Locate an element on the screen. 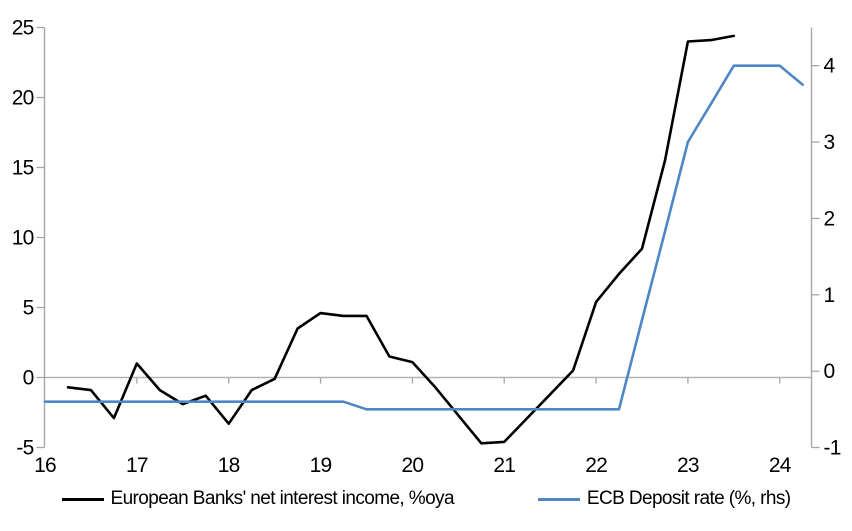  x-axis-label: 18 is located at coordinates (229, 465).